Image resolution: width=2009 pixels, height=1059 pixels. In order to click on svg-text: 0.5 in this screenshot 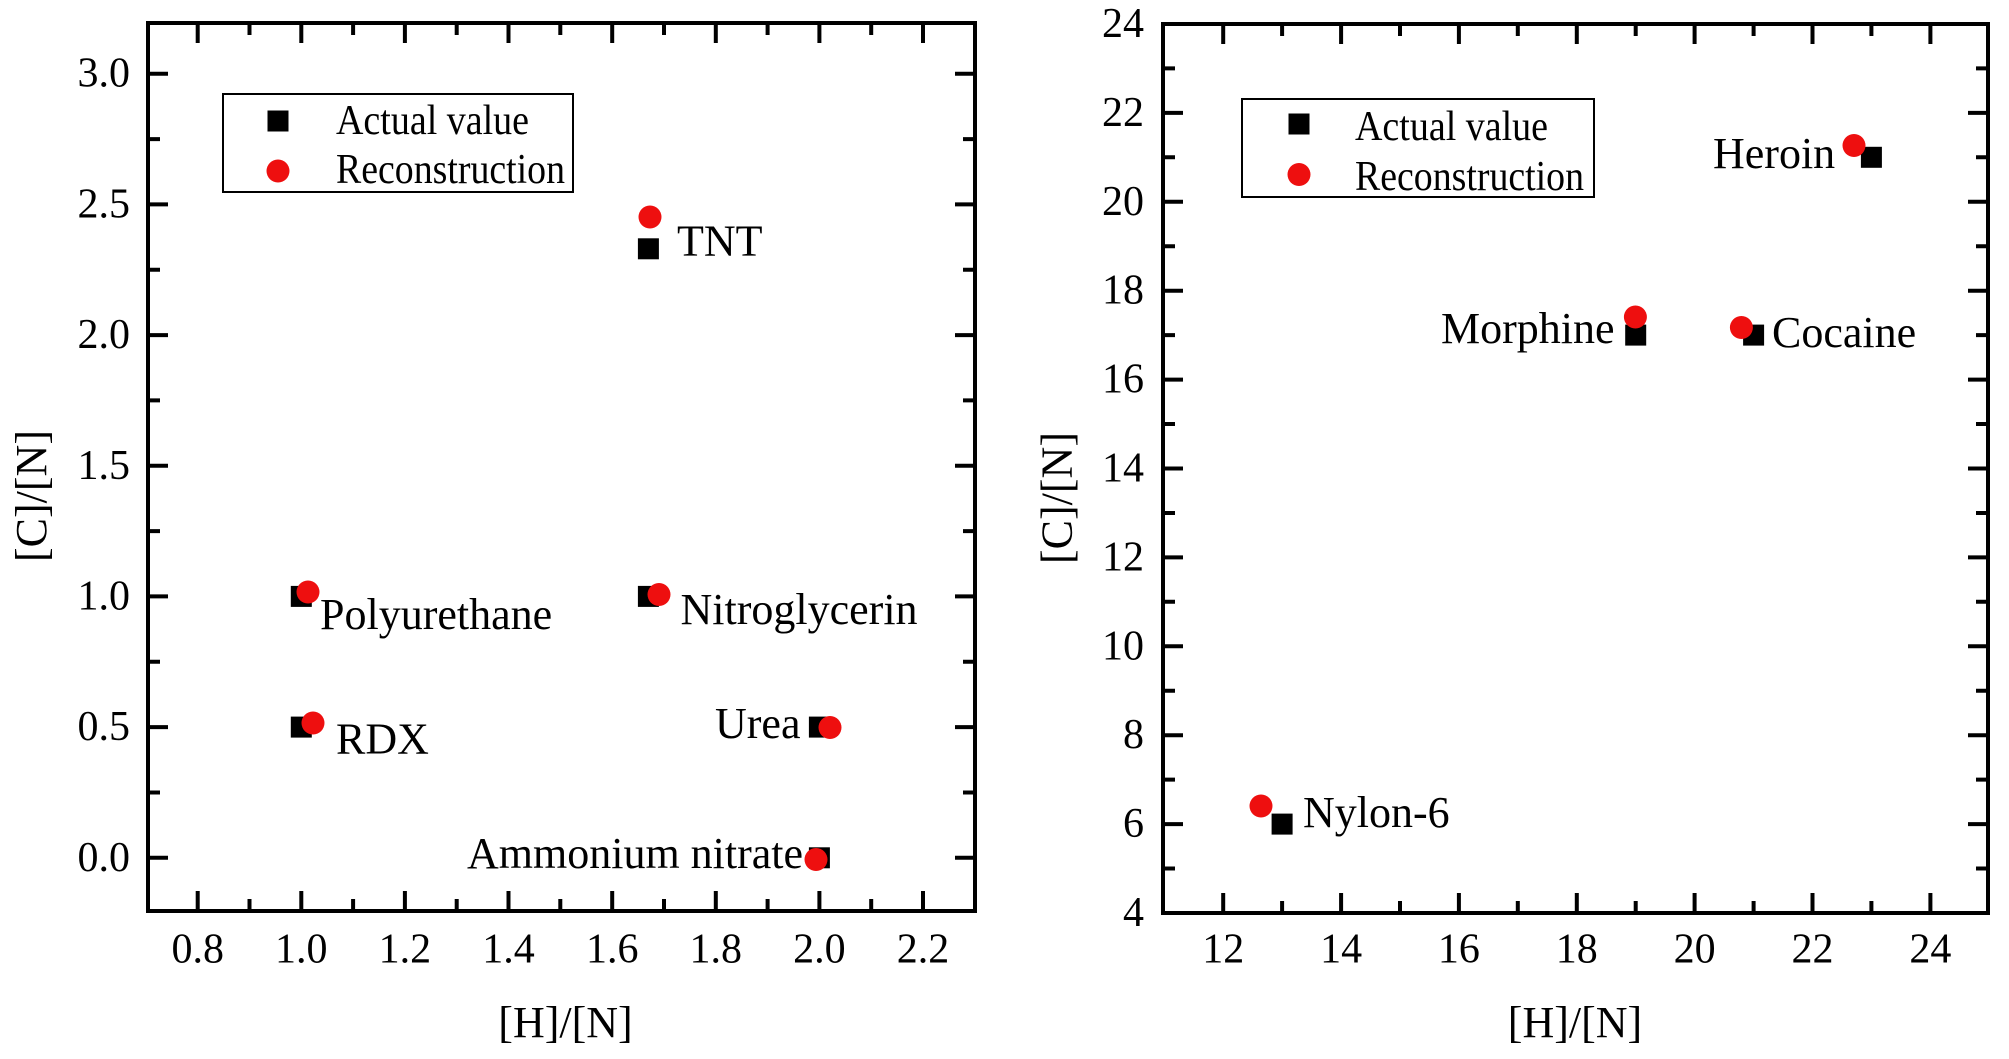, I will do `click(104, 727)`.